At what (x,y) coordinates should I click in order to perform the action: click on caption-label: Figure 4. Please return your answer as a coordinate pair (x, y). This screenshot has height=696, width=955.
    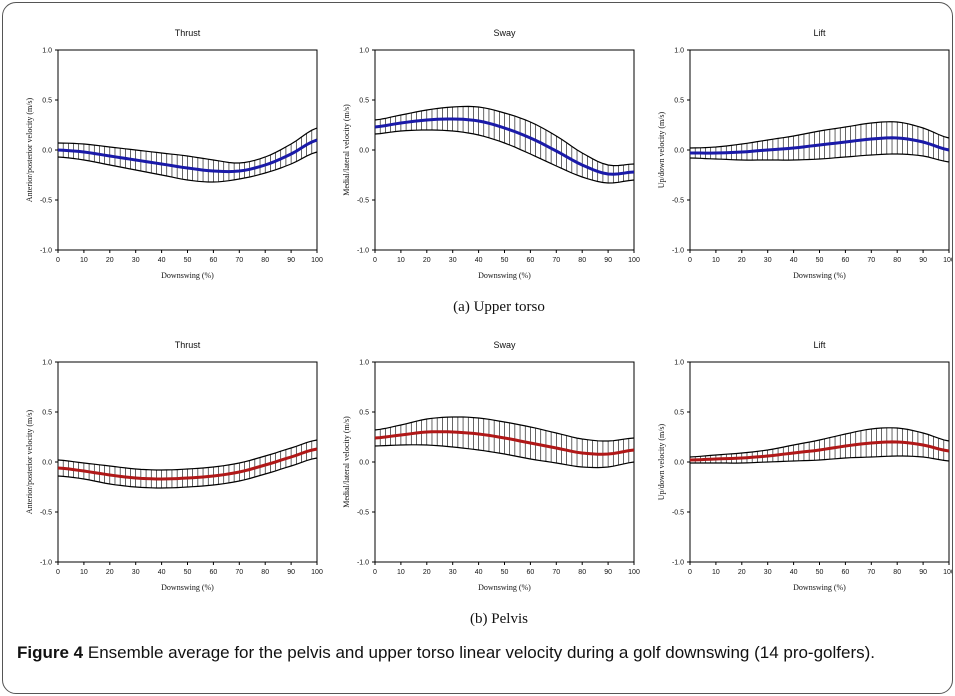
    Looking at the image, I should click on (50, 652).